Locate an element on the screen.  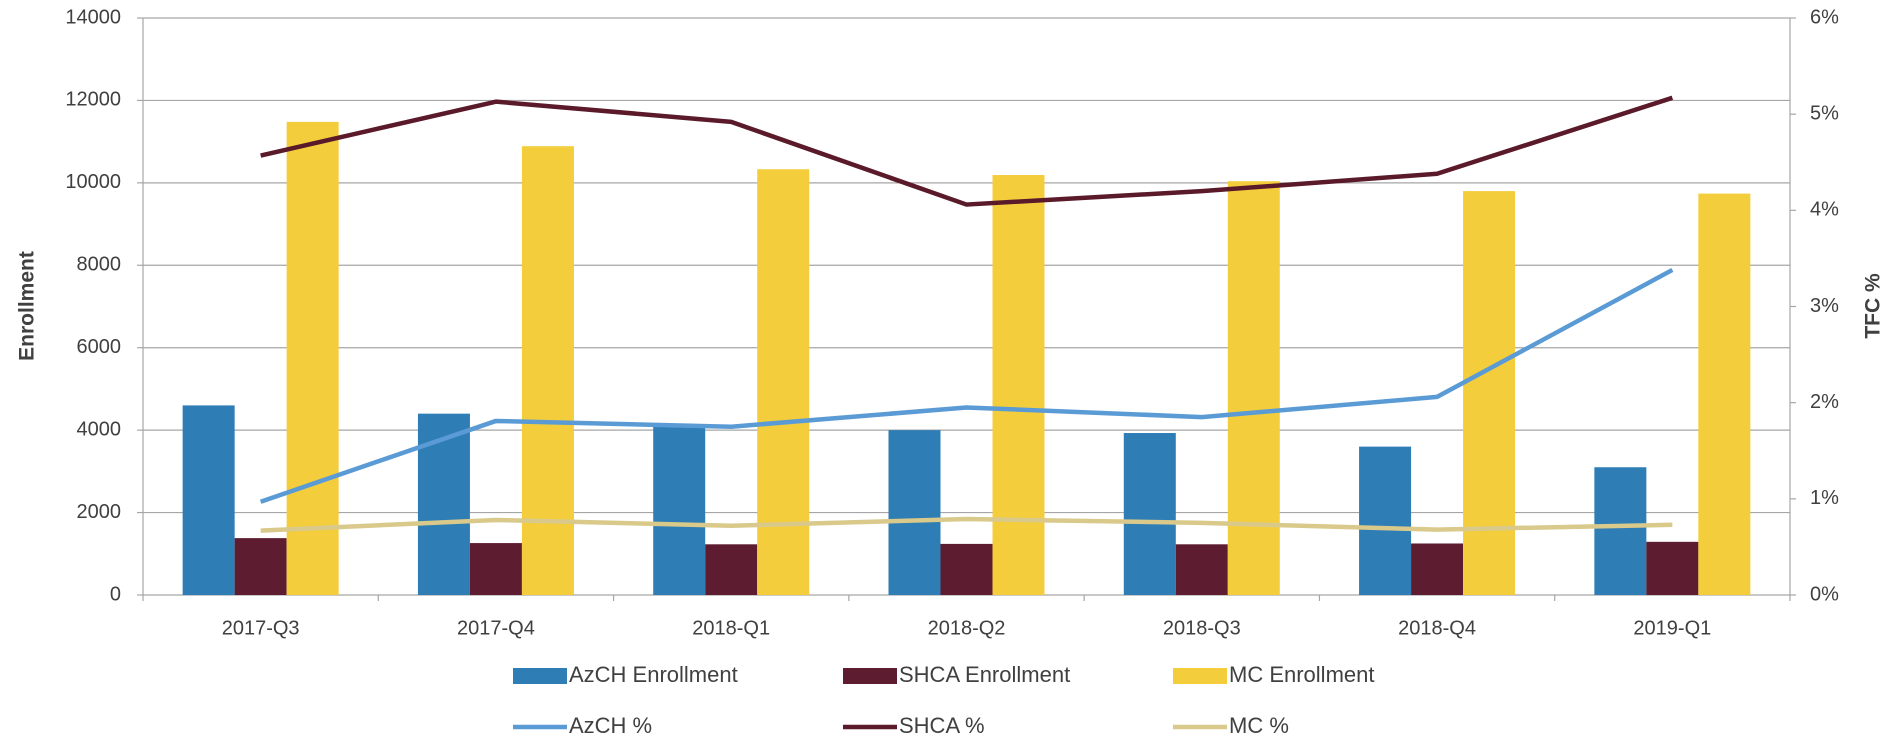
x-tick-label: 2018-Q2 is located at coordinates (967, 628).